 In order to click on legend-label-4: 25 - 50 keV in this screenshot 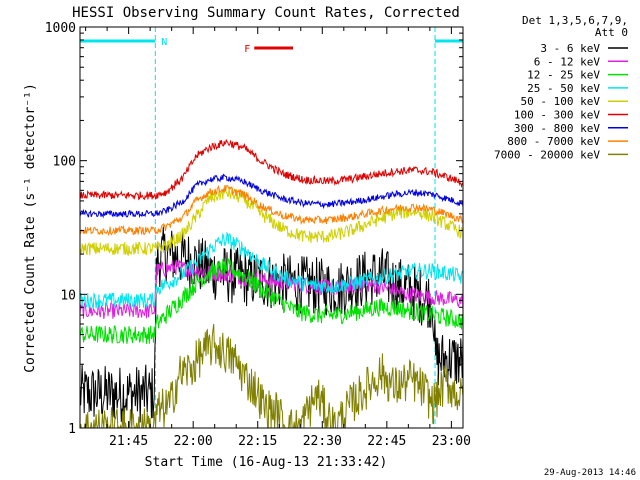, I will do `click(563, 88)`.